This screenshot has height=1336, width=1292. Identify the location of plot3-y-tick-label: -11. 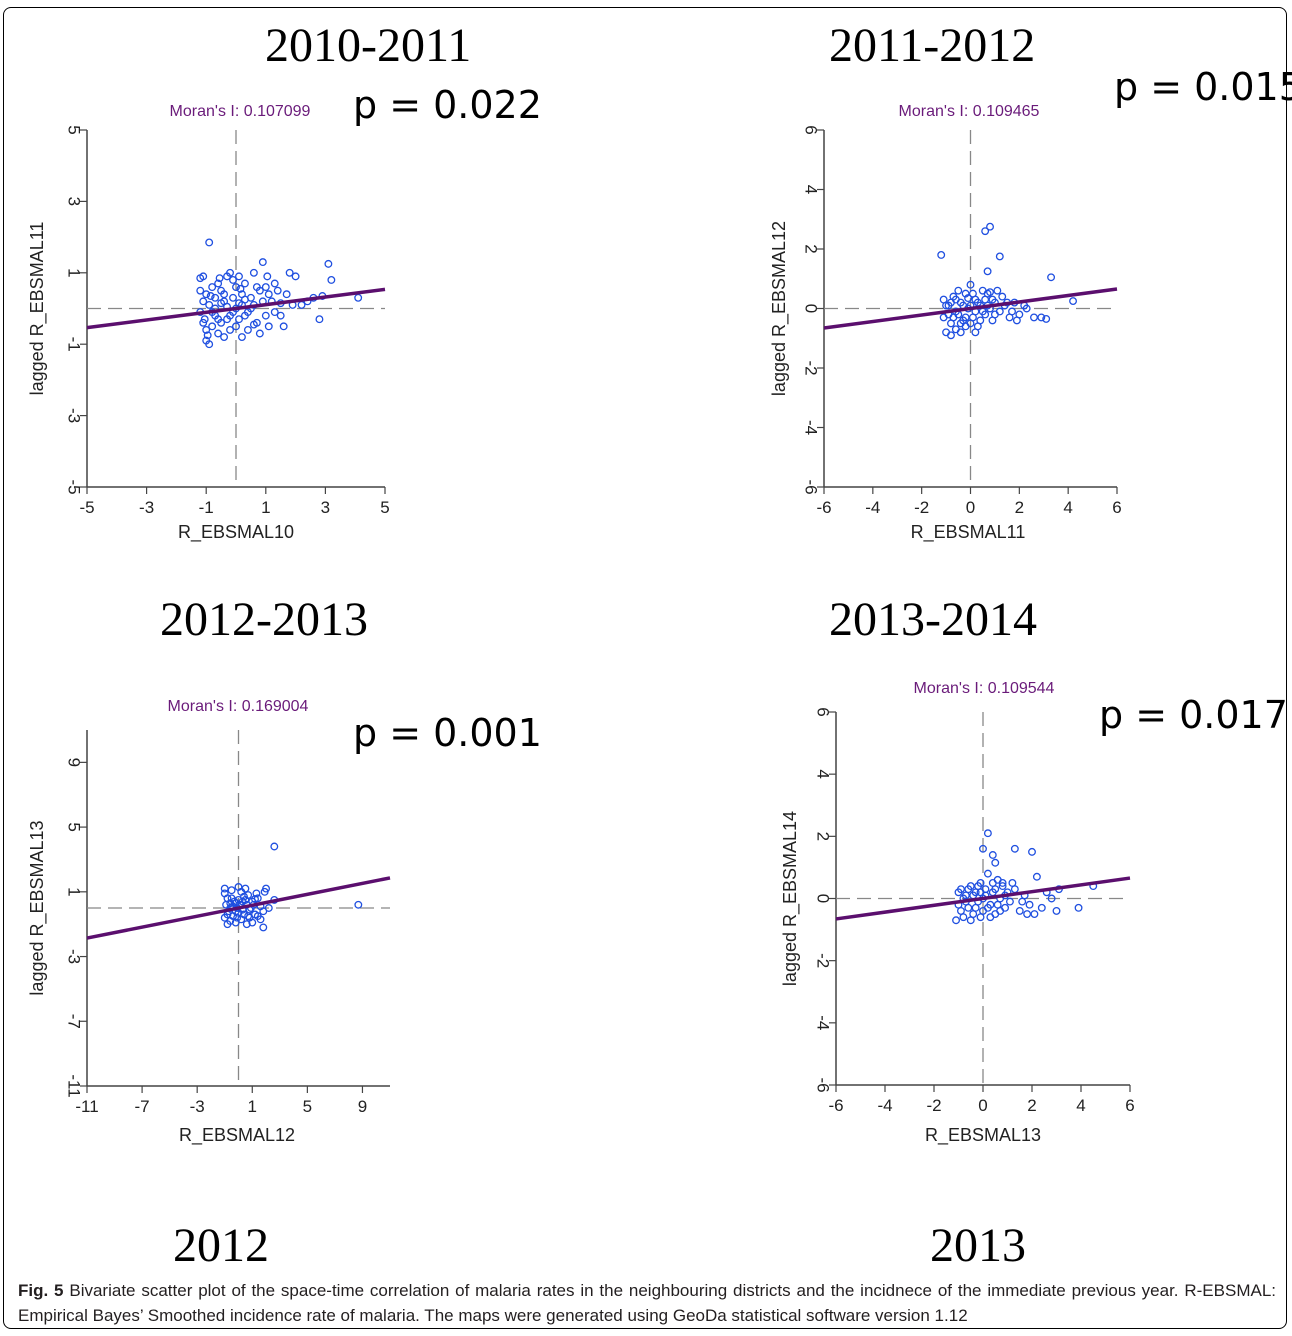
(74, 1085).